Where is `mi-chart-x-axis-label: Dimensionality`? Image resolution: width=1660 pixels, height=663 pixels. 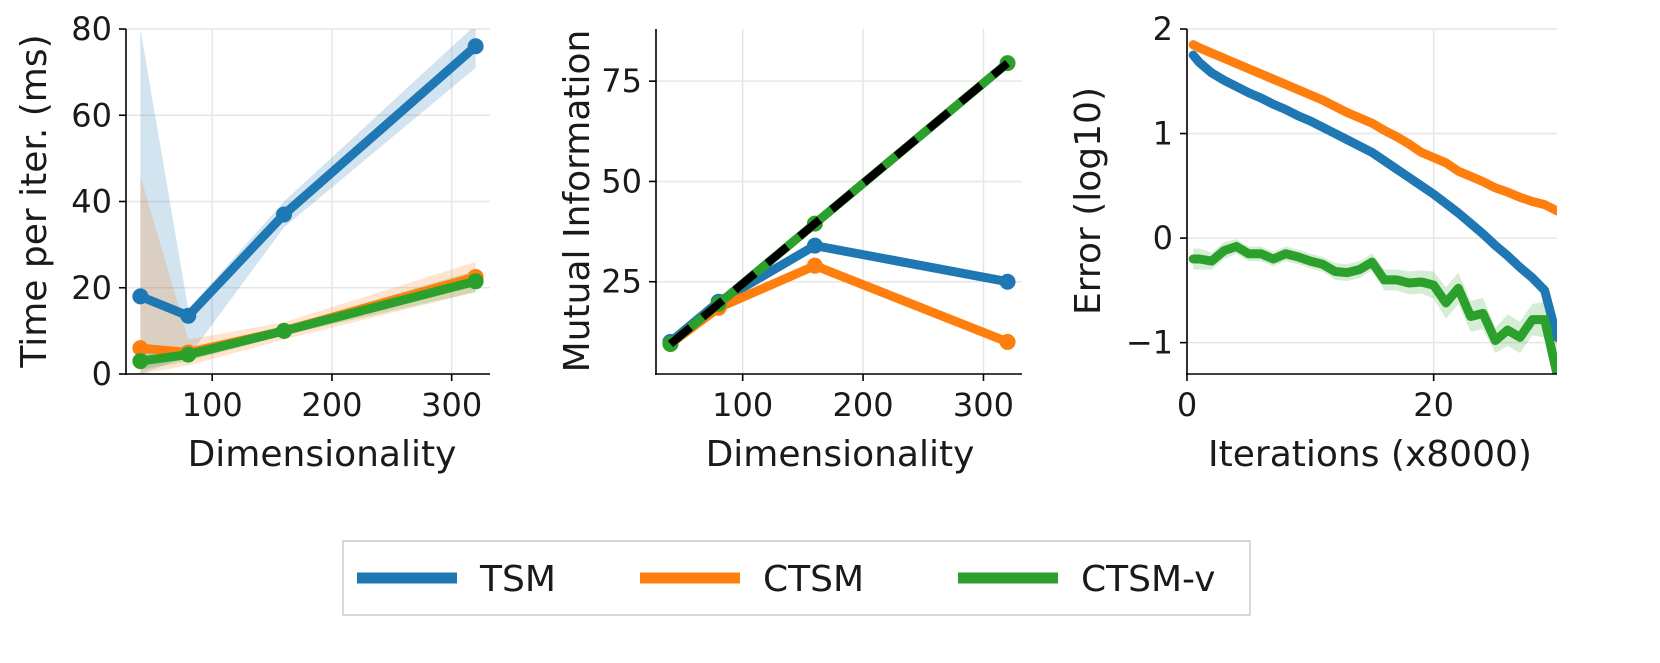
mi-chart-x-axis-label: Dimensionality is located at coordinates (840, 454).